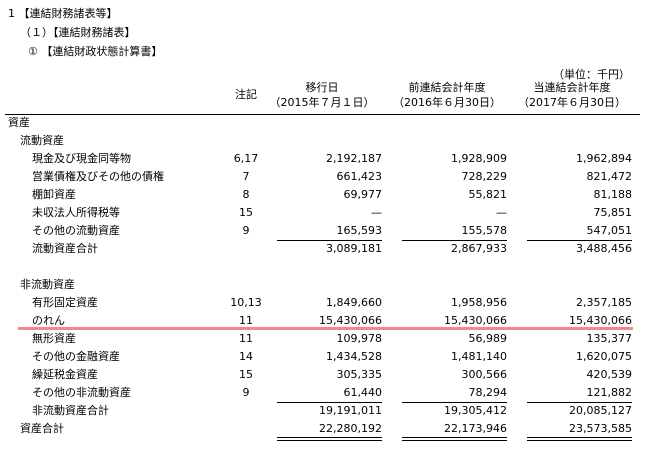 This screenshot has width=645, height=452. What do you see at coordinates (322, 114) in the screenshot?
I see `header-rule` at bounding box center [322, 114].